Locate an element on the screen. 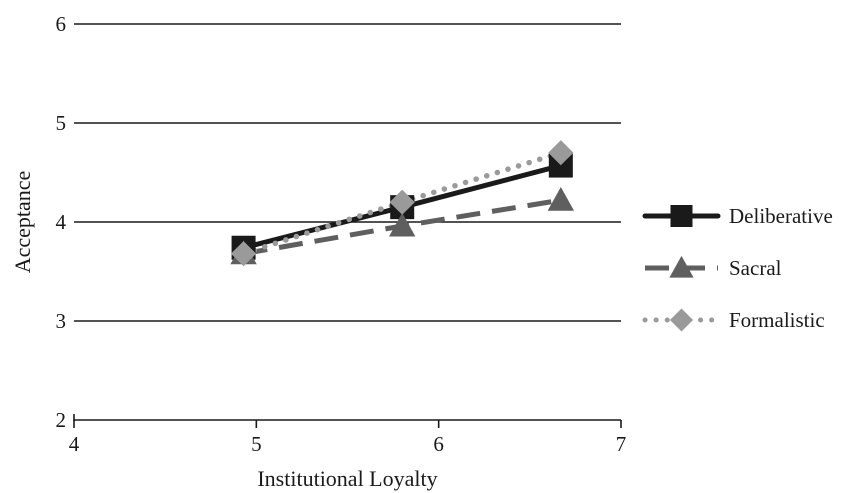 This screenshot has width=858, height=493. series-group is located at coordinates (402, 203).